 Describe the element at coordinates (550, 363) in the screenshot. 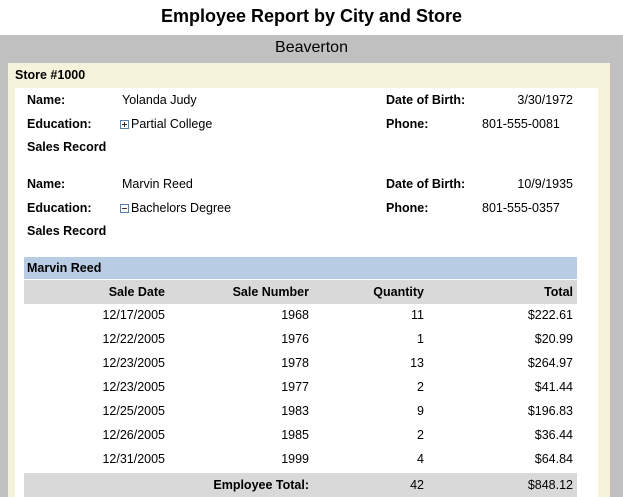

I see `table-cell: $264.97` at that location.